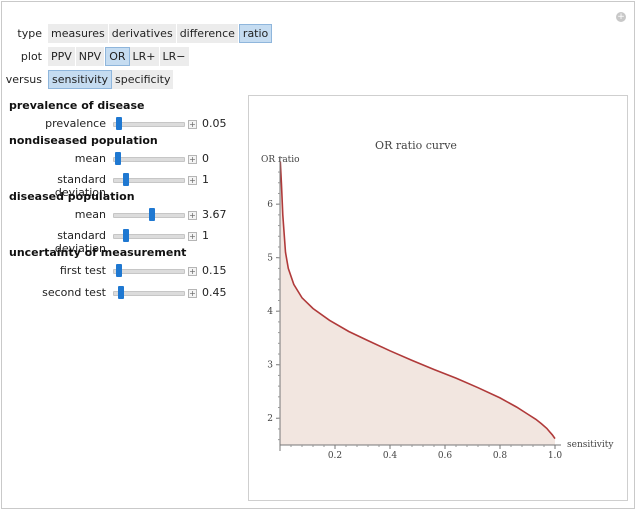 This screenshot has width=636, height=510. What do you see at coordinates (255, 33) in the screenshot?
I see `type-option-ratio: ratio` at bounding box center [255, 33].